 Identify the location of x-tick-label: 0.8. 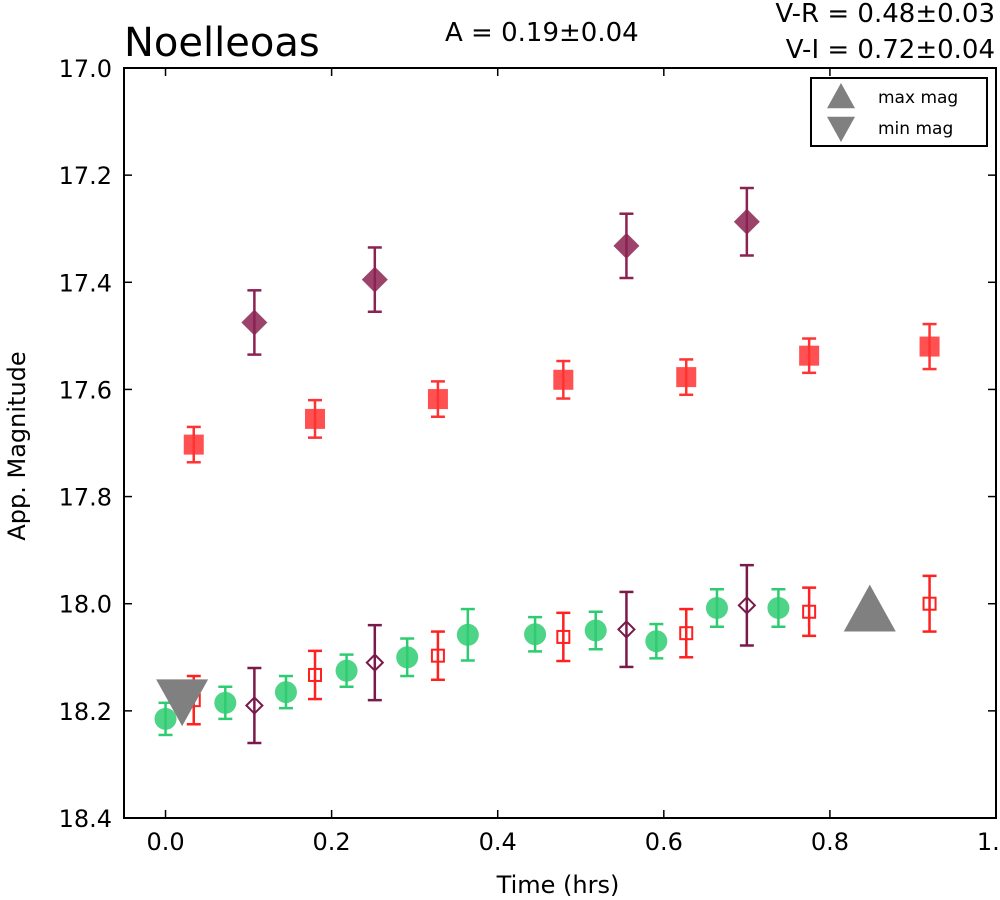
(830, 842).